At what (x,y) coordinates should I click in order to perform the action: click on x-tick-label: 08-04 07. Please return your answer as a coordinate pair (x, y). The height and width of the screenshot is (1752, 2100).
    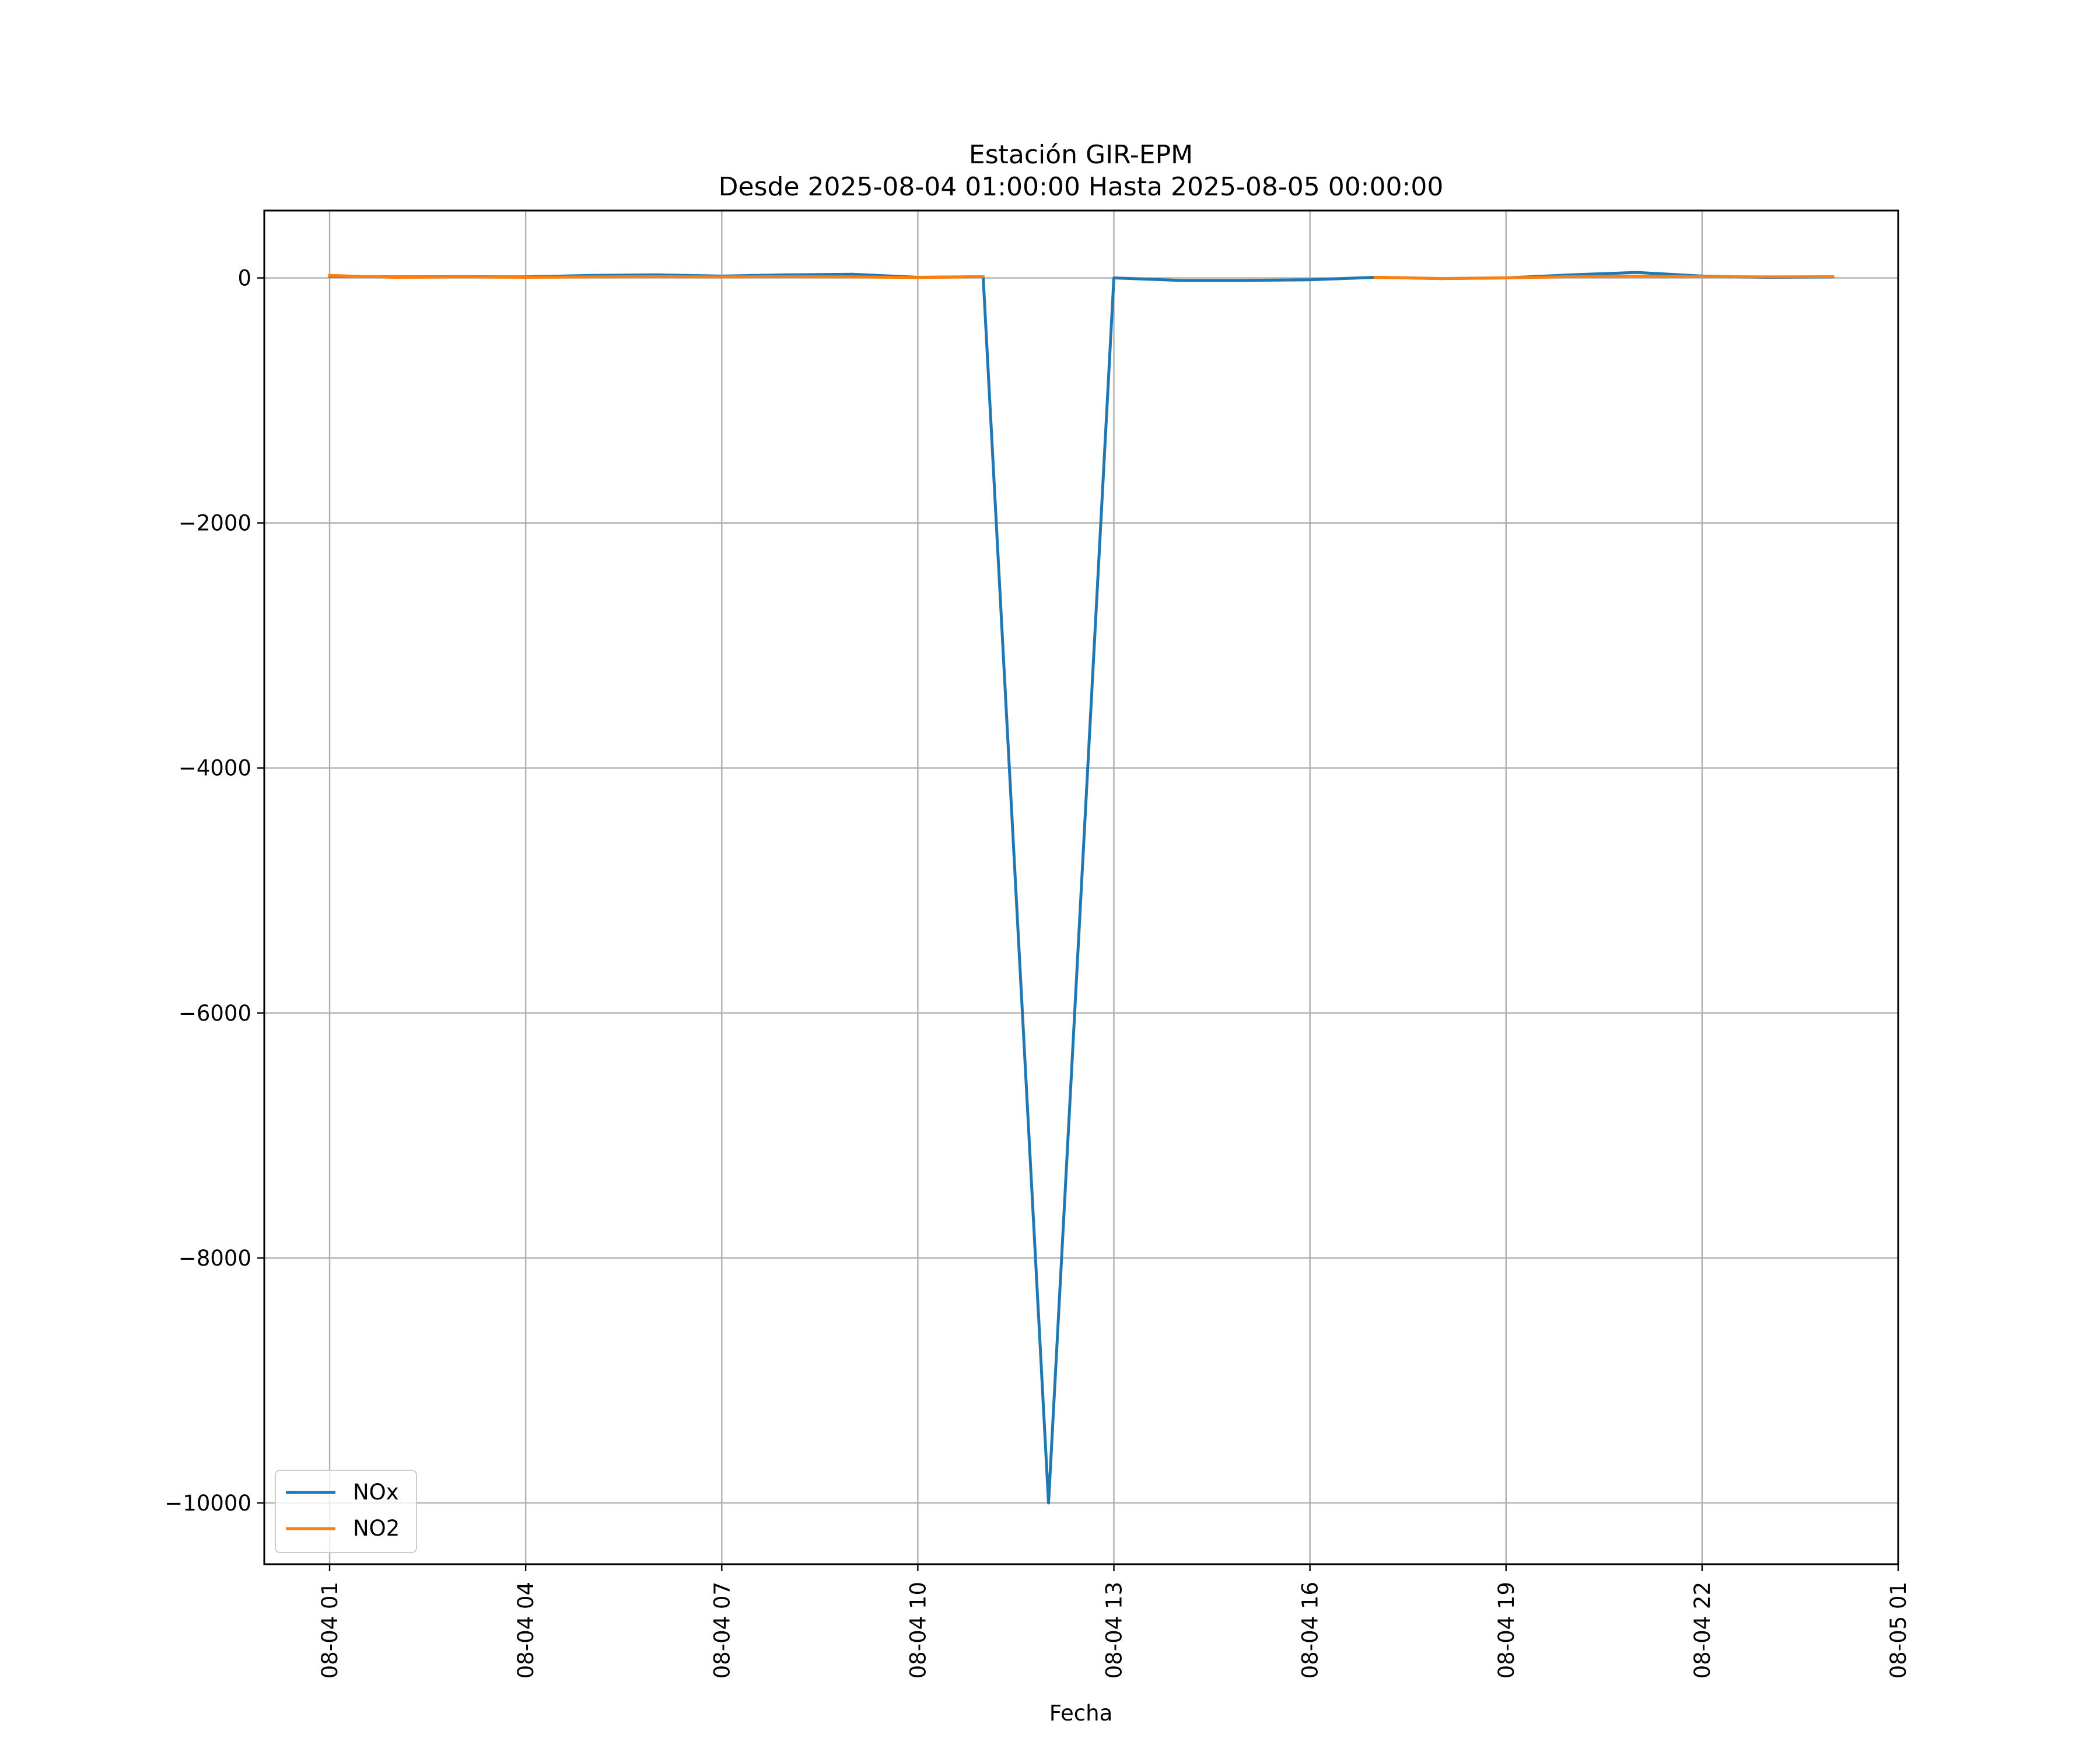
    Looking at the image, I should click on (722, 1630).